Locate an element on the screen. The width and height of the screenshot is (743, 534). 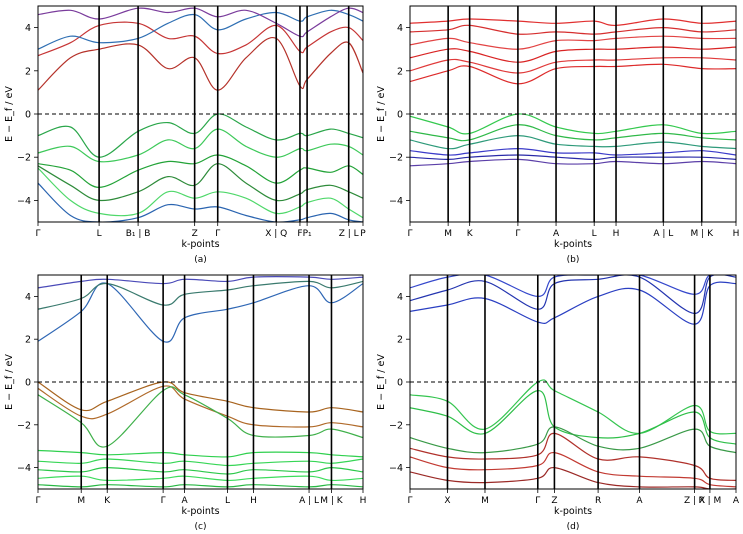
kpoint-label: Z | L is located at coordinates (349, 234).